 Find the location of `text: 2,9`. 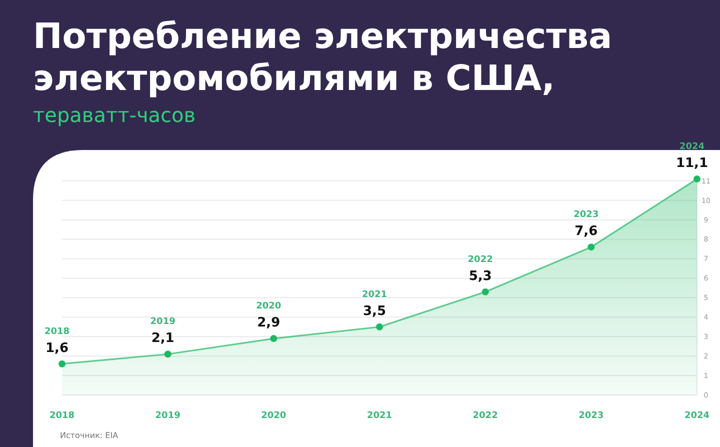

text: 2,9 is located at coordinates (268, 323).